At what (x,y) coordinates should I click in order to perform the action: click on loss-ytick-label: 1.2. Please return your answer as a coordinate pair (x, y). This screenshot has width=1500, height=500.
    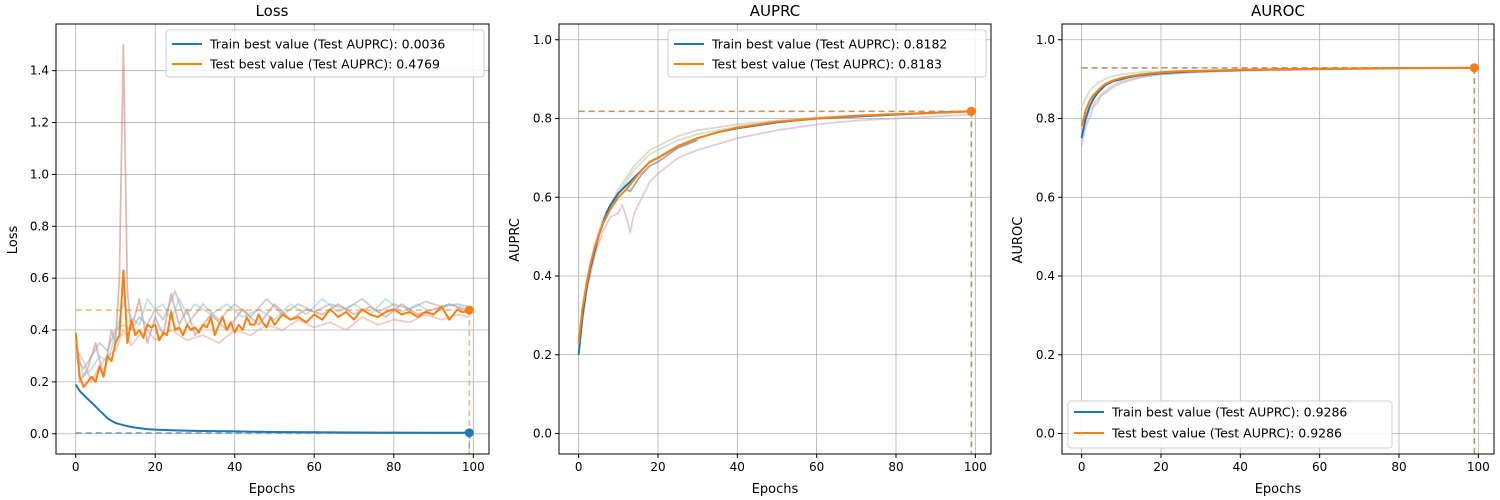
    Looking at the image, I should click on (39, 123).